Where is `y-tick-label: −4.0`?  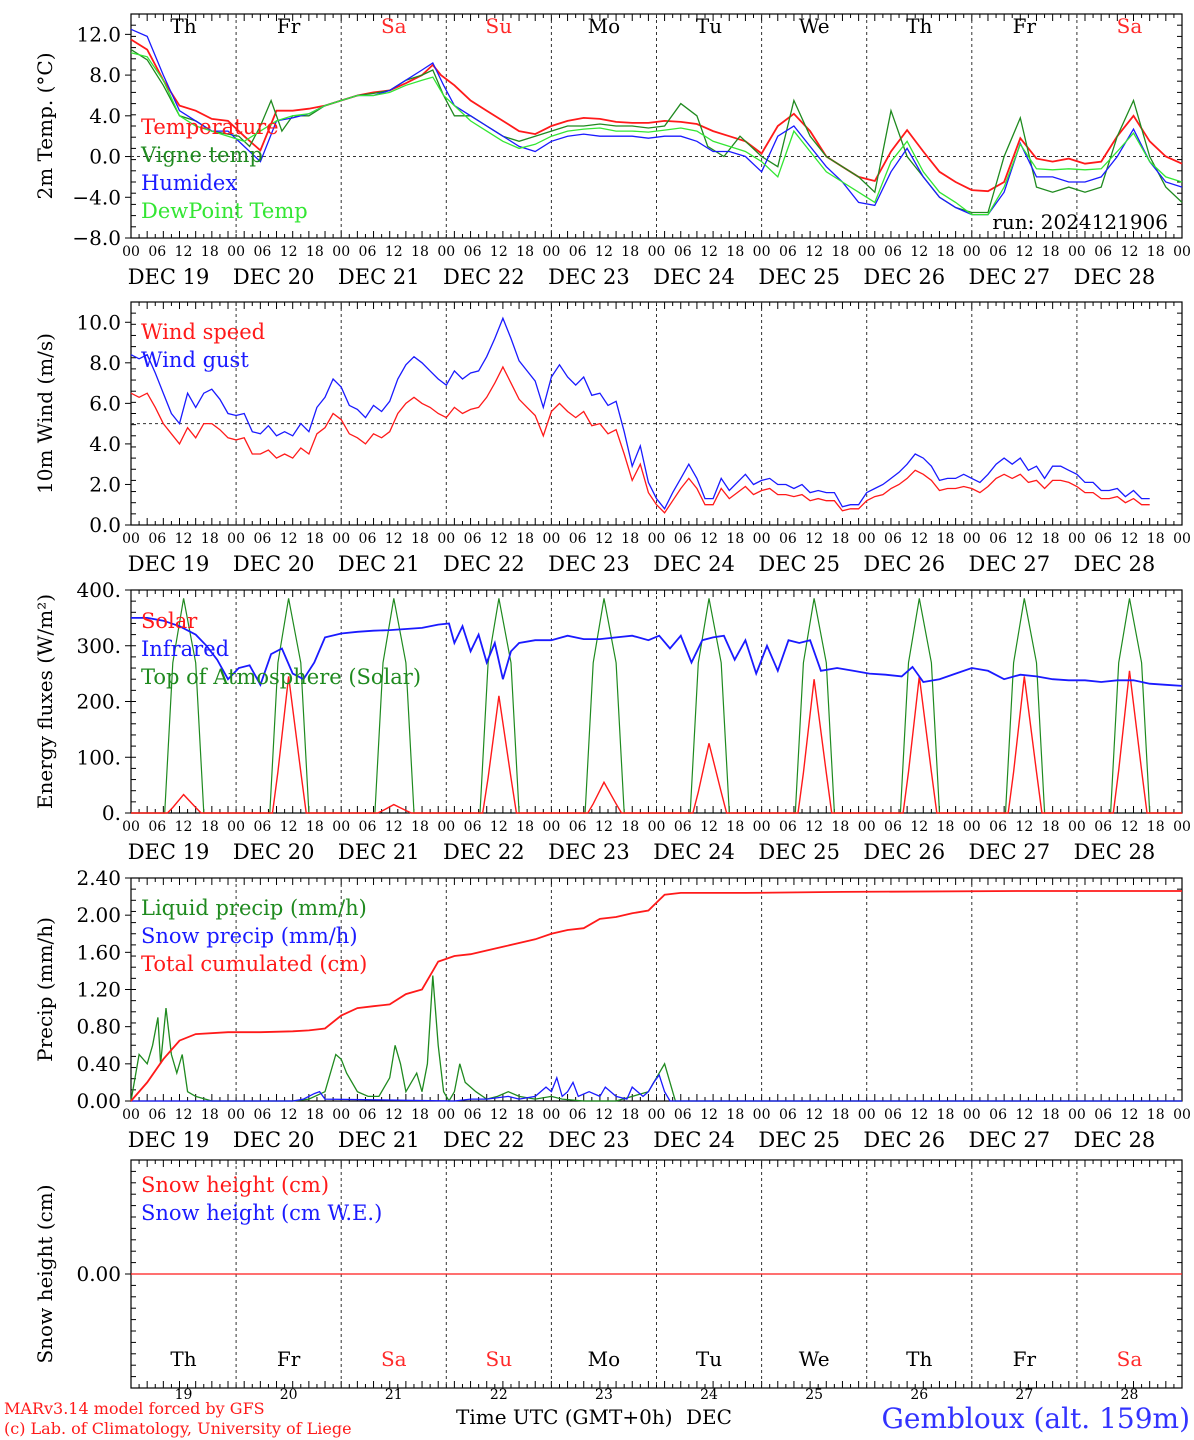
y-tick-label: −4.0 is located at coordinates (96, 197).